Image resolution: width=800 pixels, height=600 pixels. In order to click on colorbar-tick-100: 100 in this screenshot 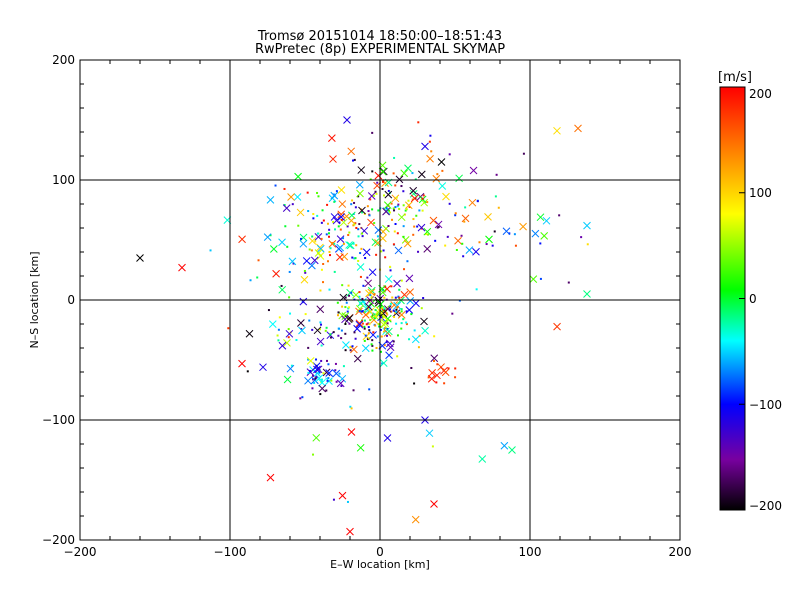, I will do `click(760, 193)`.